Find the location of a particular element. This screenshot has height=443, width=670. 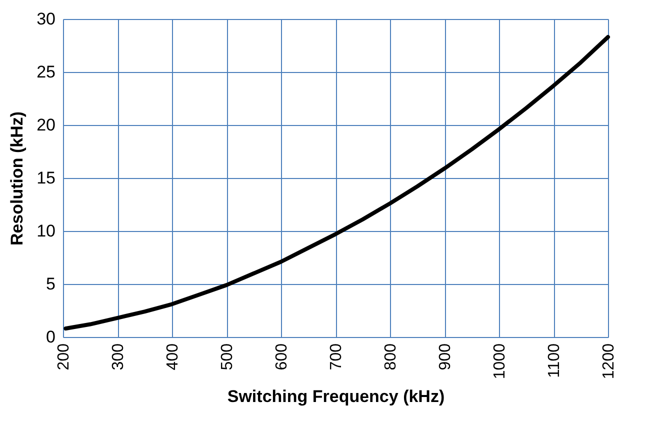

x-tick-label: 300 is located at coordinates (118, 356).